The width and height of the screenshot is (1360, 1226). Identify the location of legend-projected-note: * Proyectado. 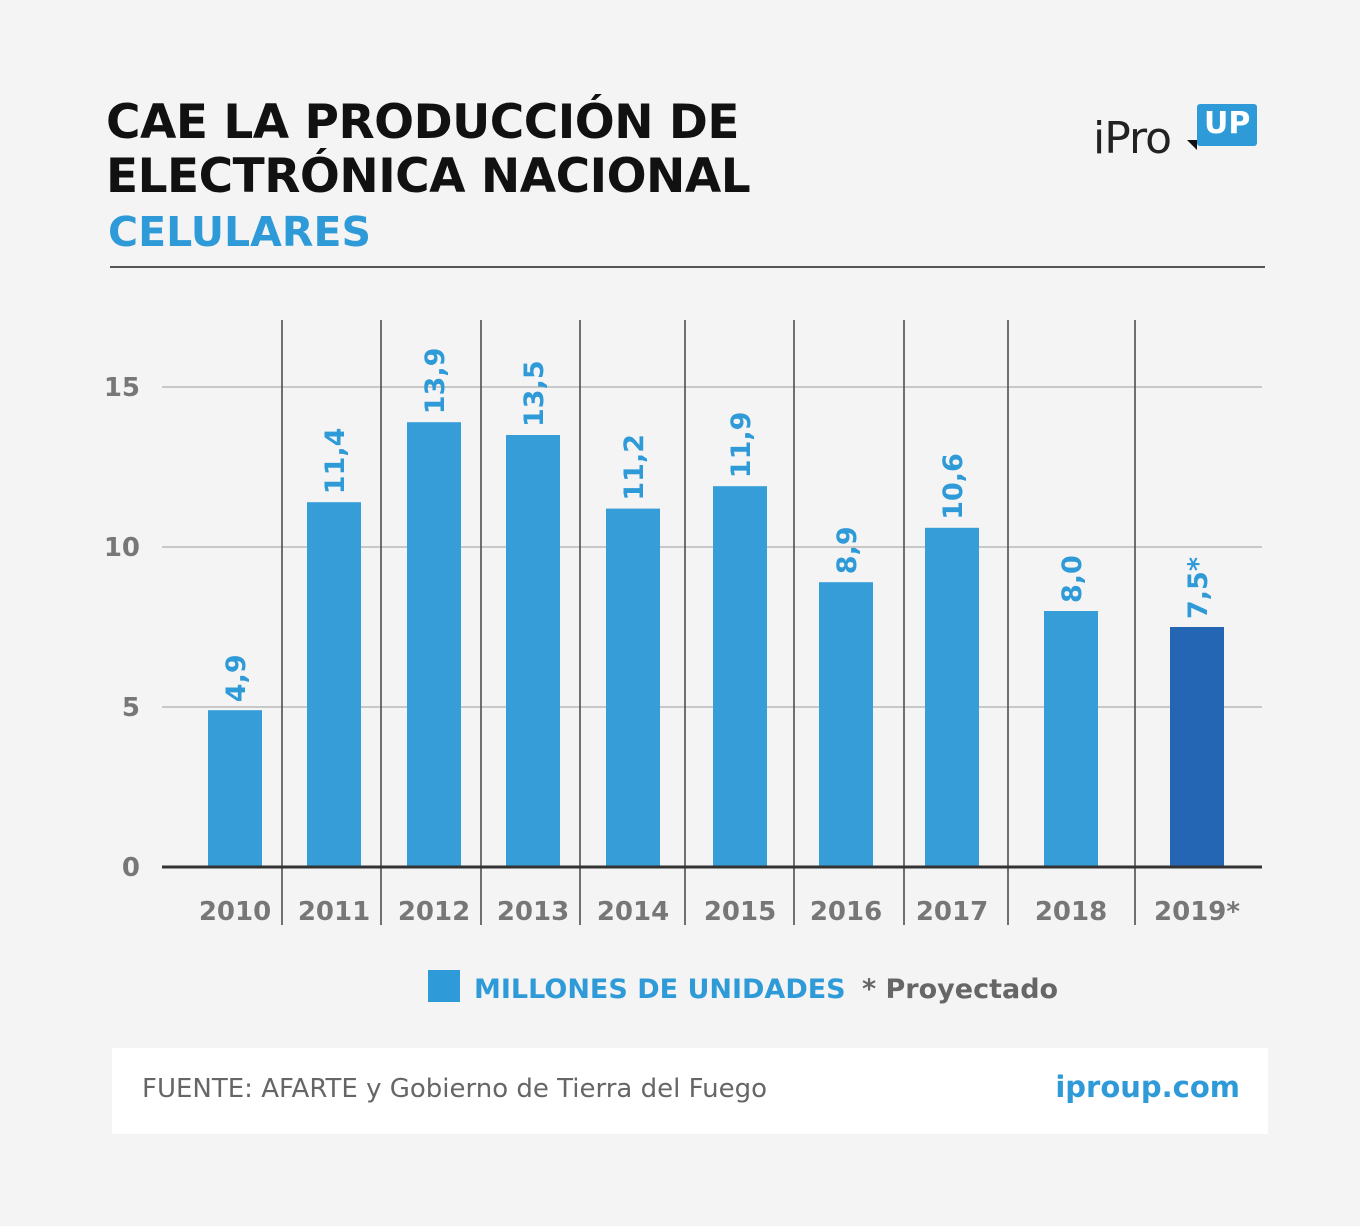
(960, 989).